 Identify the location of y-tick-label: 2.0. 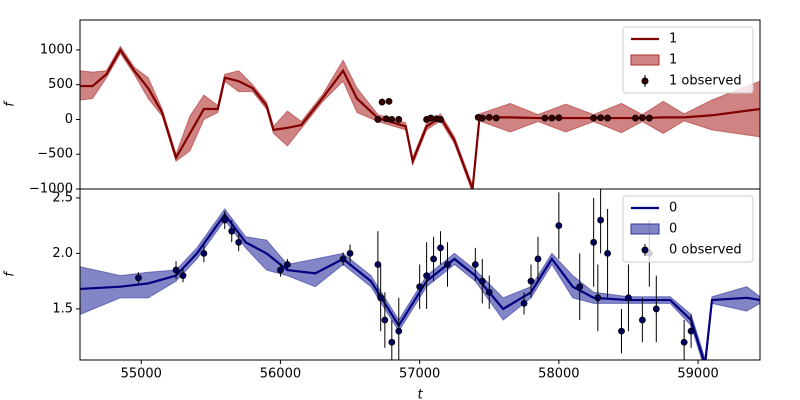
(62, 253).